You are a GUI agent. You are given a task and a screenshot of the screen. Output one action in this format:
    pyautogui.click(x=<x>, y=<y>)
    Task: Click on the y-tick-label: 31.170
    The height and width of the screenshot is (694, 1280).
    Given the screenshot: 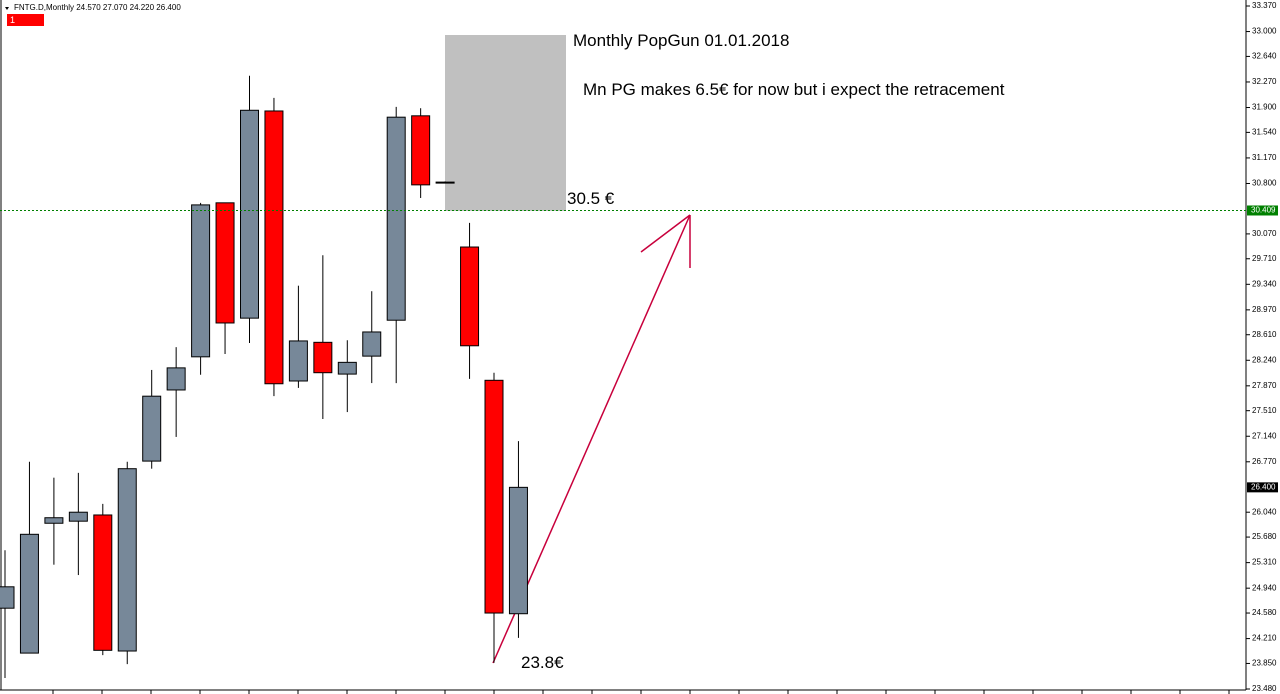 What is the action you would take?
    pyautogui.click(x=1264, y=157)
    